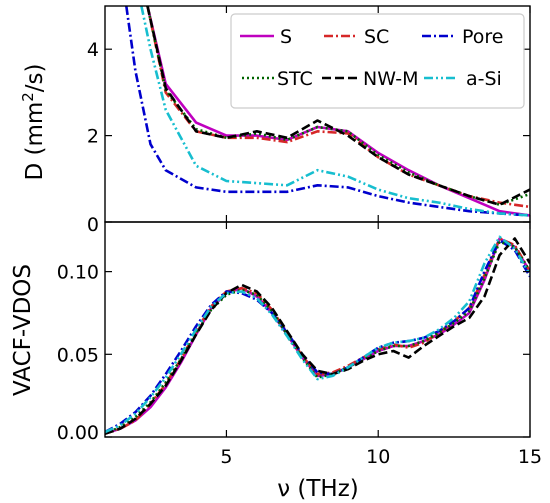 The image size is (550, 503). What do you see at coordinates (483, 37) in the screenshot?
I see `legend-label-pore: Pore` at bounding box center [483, 37].